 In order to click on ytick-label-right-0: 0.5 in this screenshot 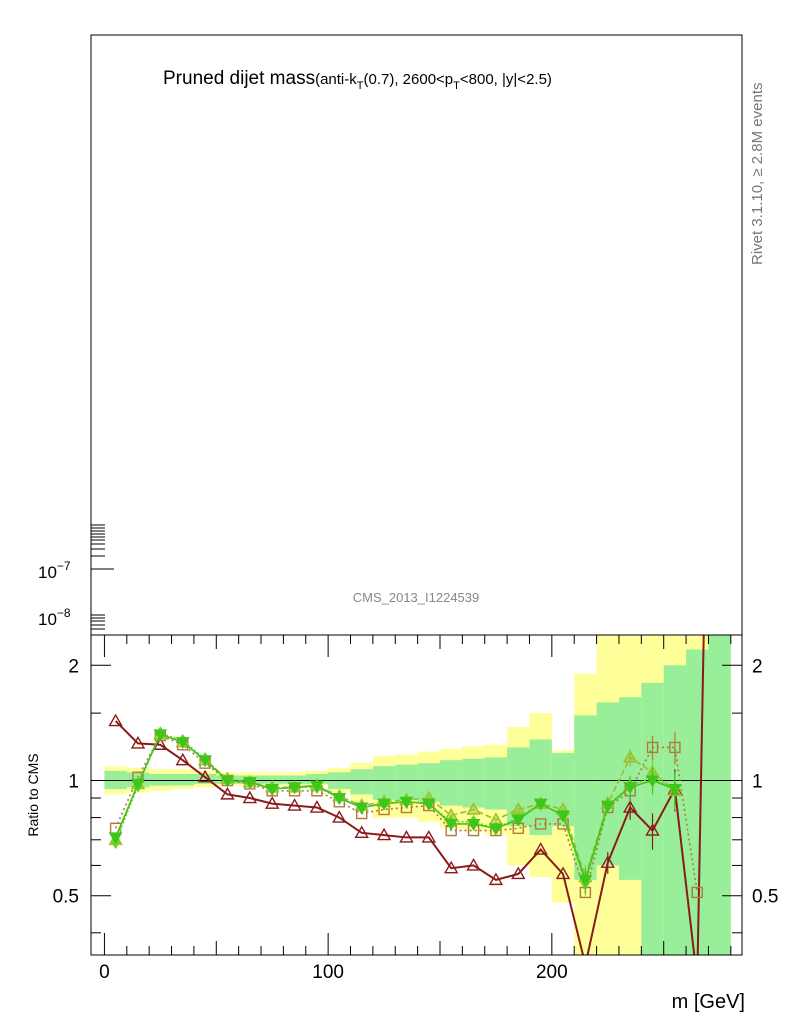, I will do `click(765, 897)`.